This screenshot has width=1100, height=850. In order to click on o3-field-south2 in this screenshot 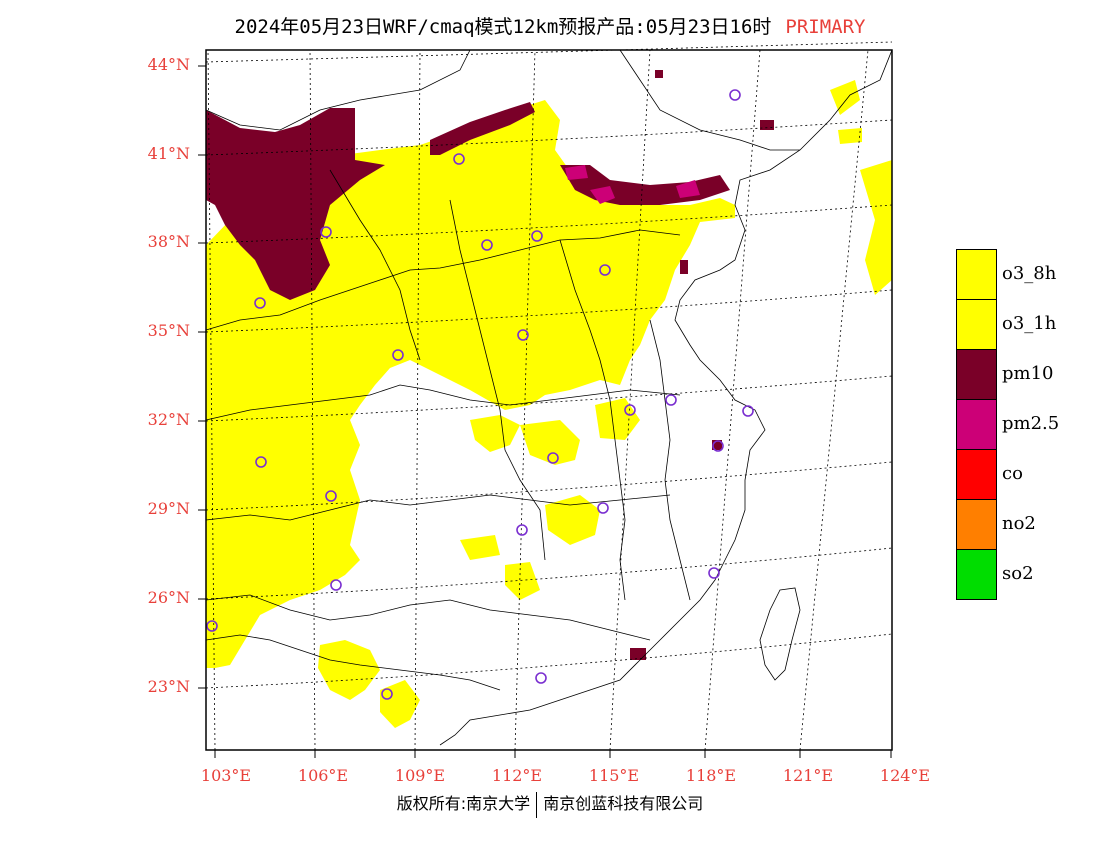, I will do `click(400, 704)`.